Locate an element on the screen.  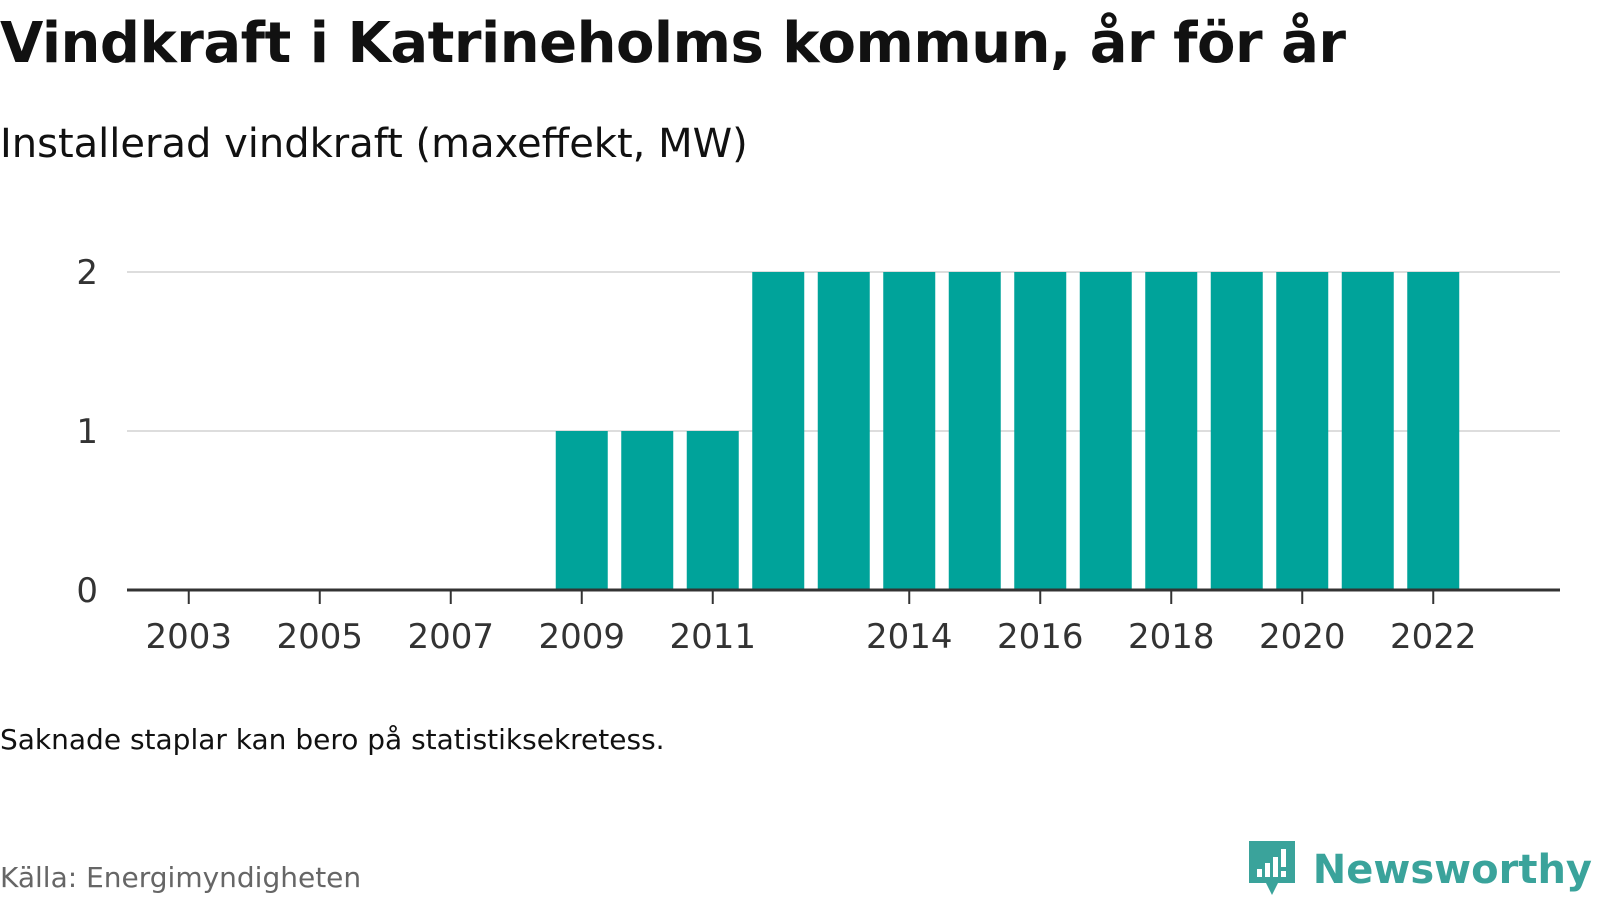
x-tick-label: 2005 is located at coordinates (319, 637).